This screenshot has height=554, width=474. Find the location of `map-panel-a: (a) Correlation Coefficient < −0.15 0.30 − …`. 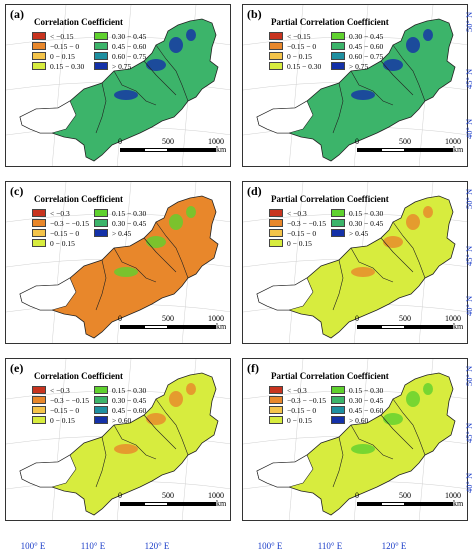

map-panel-a: (a) Correlation Coefficient < −0.15 0.30 − … is located at coordinates (118, 85).